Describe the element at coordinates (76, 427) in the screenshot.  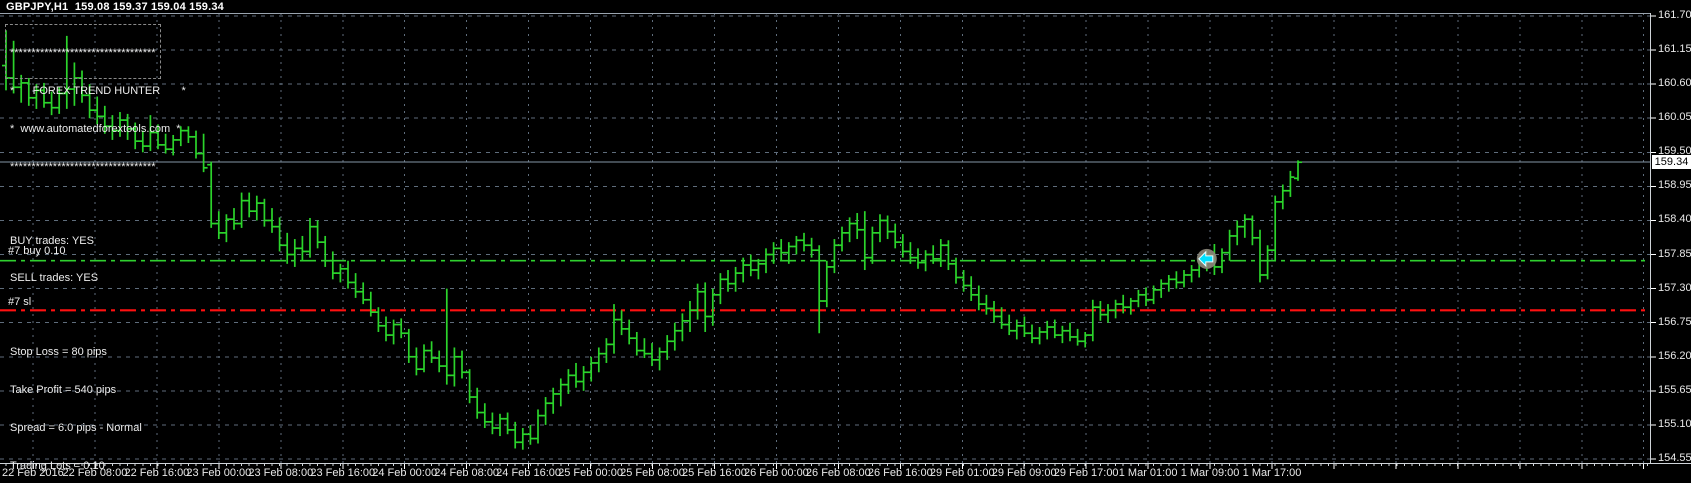
I see `ea-spread: Spread = 6.0 pips - Normal` at that location.